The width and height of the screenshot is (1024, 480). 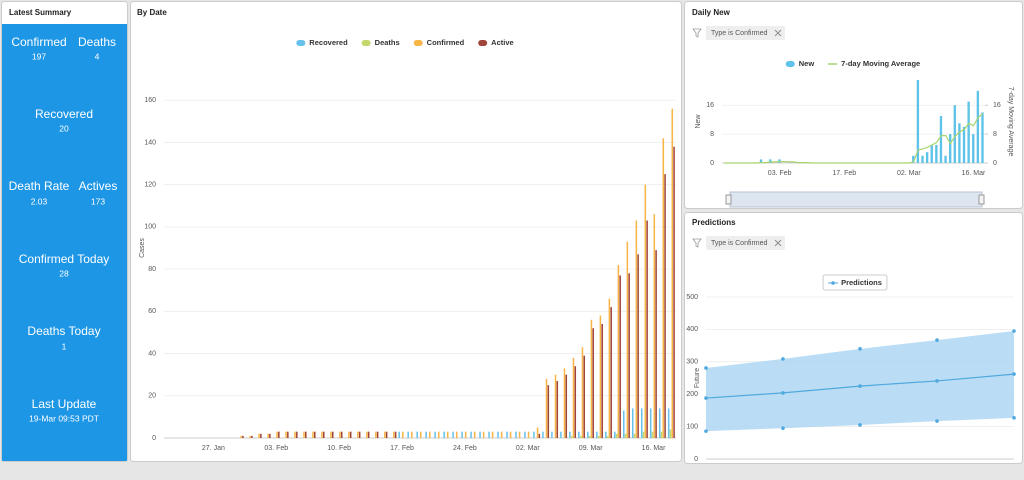 What do you see at coordinates (692, 362) in the screenshot?
I see `y-tick-label: 300` at bounding box center [692, 362].